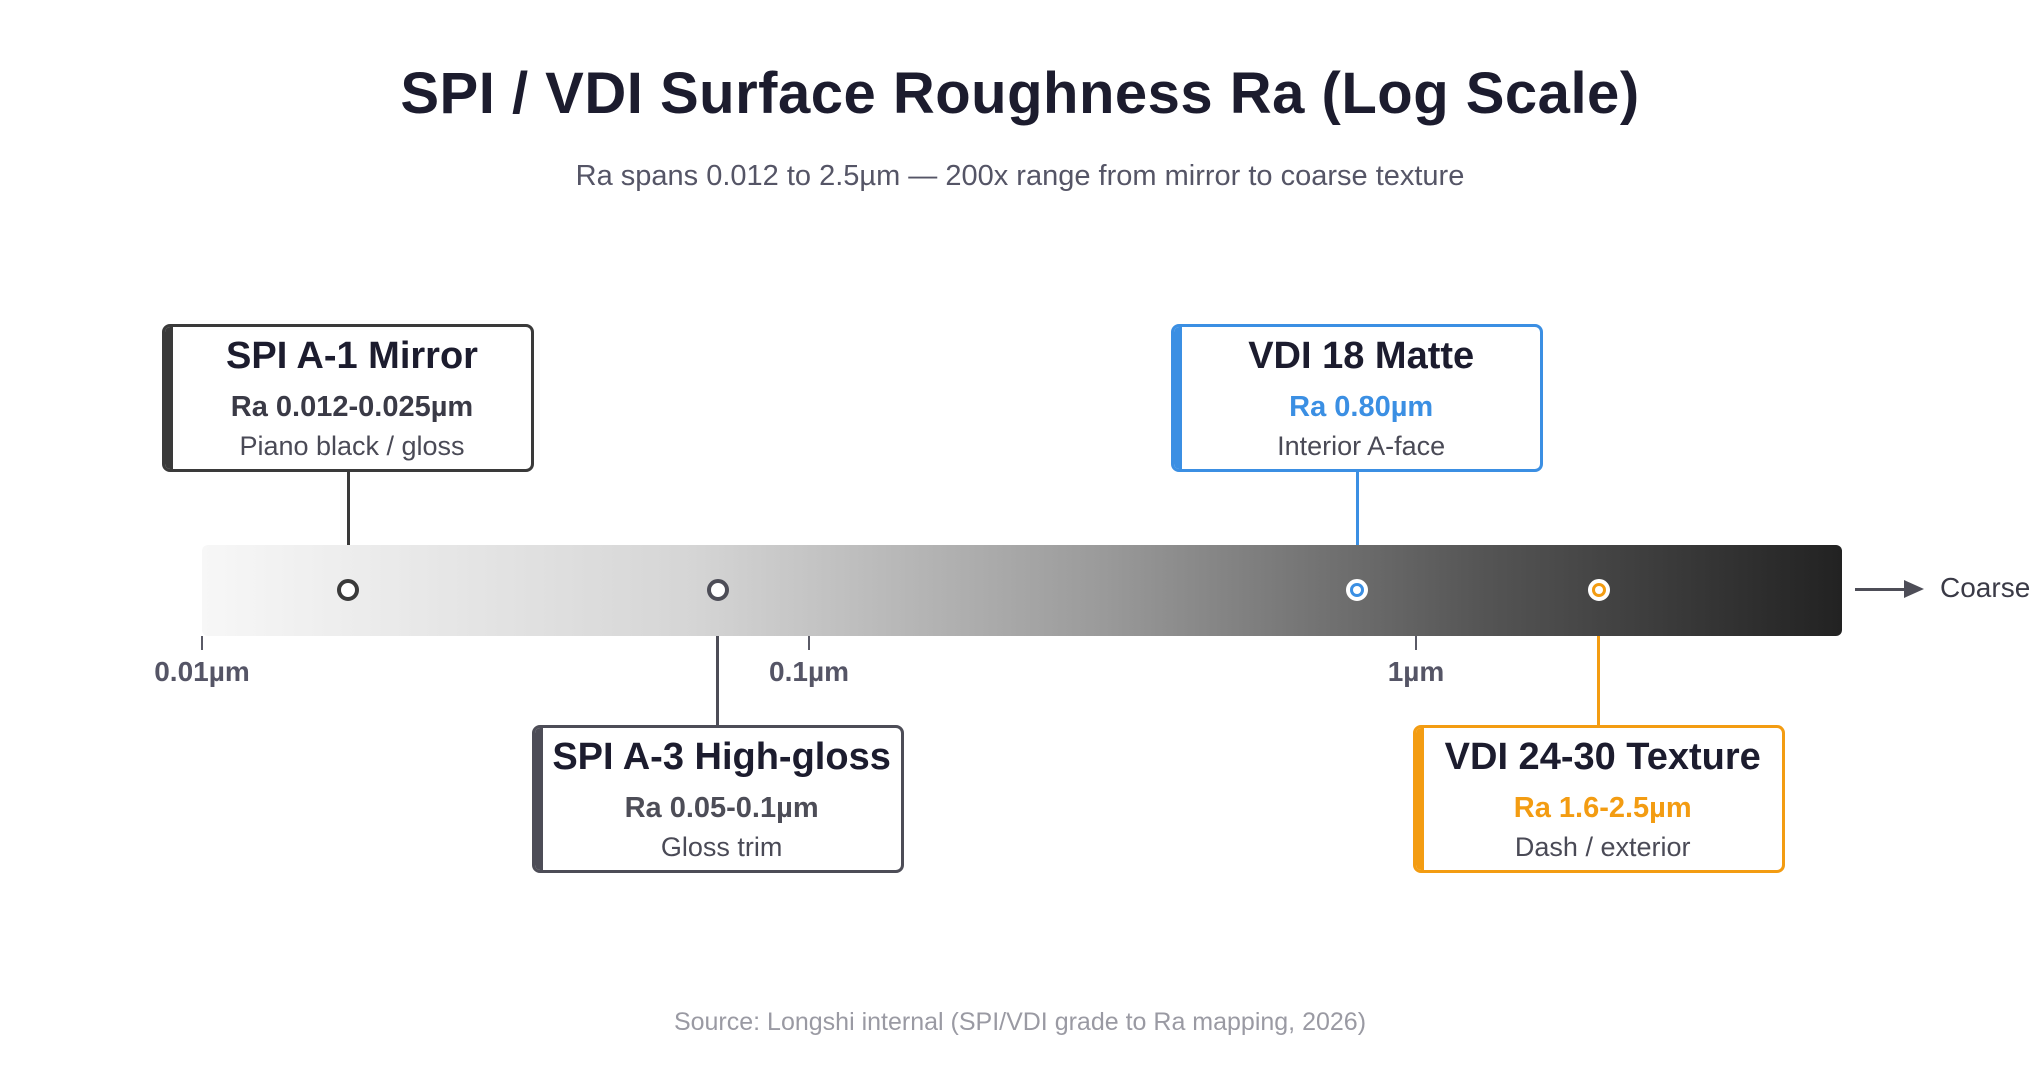 The image size is (2040, 1086). I want to click on callout-title: VDI 18 Matte, so click(1361, 356).